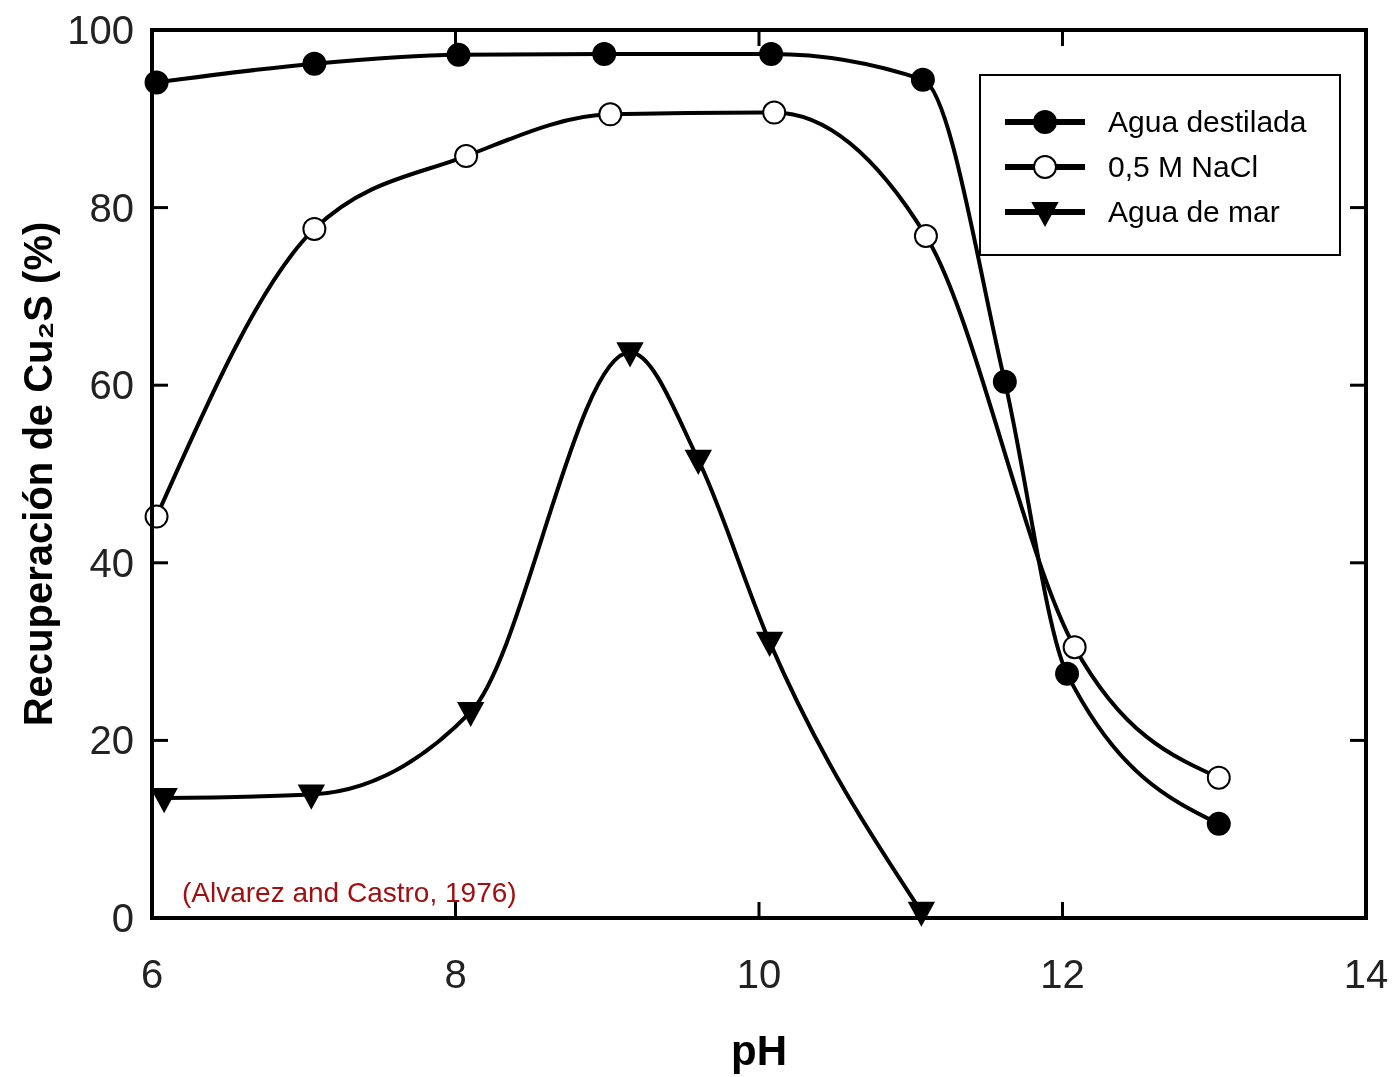 This screenshot has height=1077, width=1397. Describe the element at coordinates (111, 207) in the screenshot. I see `y-tick-label: 80` at that location.